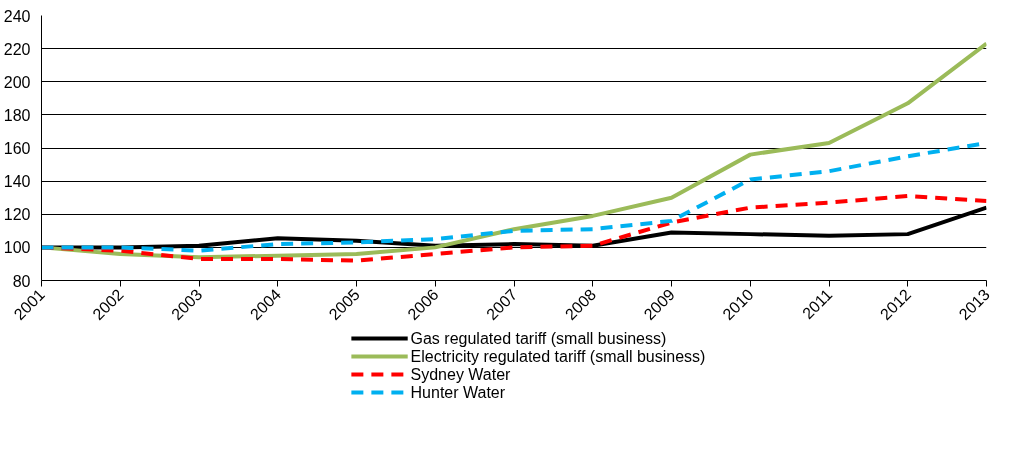 This screenshot has height=450, width=1016. Describe the element at coordinates (17, 182) in the screenshot. I see `y-tick-label: 140` at that location.